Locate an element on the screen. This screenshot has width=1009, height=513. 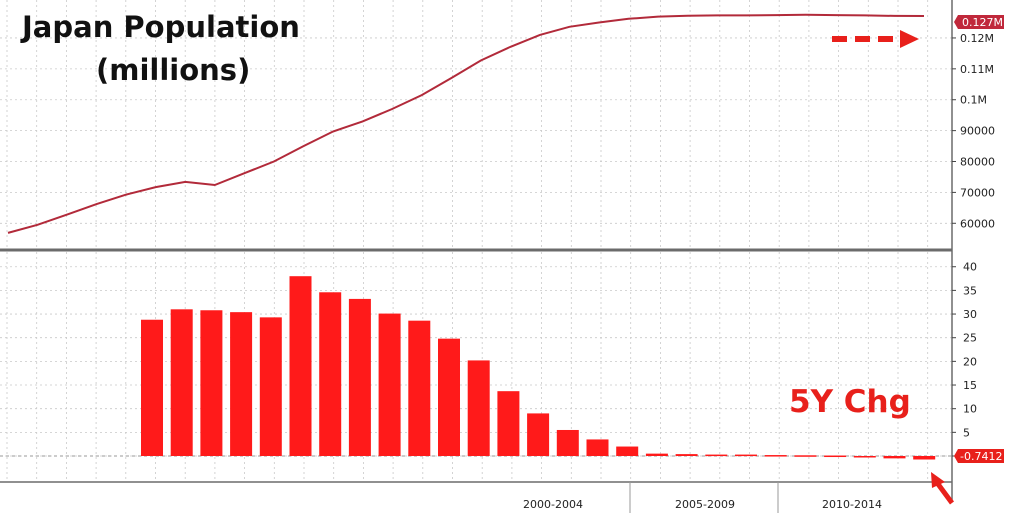
pointer-arrow-shaft is located at coordinates (945, 493).